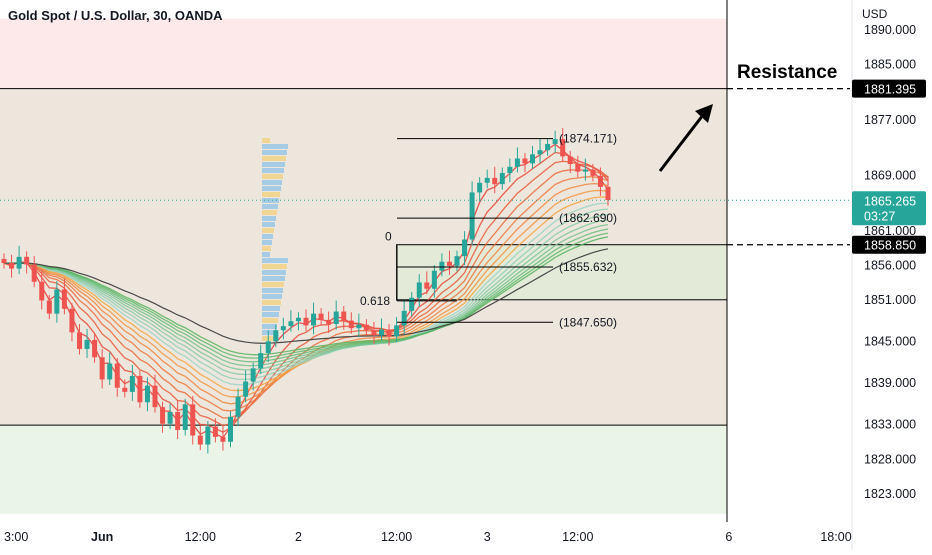  I want to click on ribbon-line, so click(306, 296).